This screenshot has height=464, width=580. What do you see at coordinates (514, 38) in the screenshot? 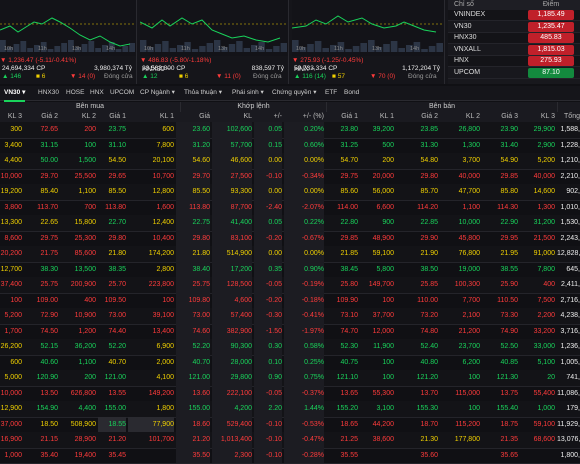
I see `index-row: HNX30 485.83` at bounding box center [514, 38].